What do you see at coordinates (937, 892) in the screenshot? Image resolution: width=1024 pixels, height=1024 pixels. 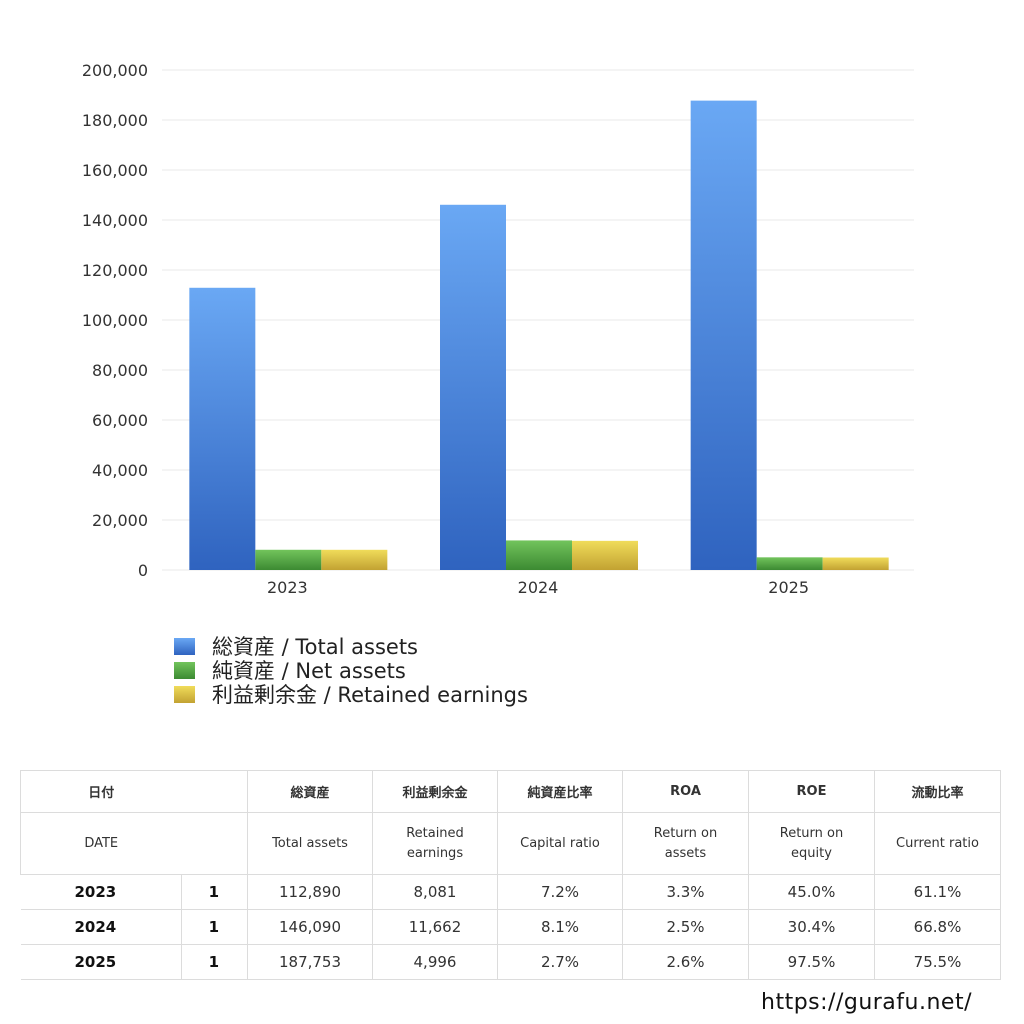 I see `row-current-ratio: 61.1%` at bounding box center [937, 892].